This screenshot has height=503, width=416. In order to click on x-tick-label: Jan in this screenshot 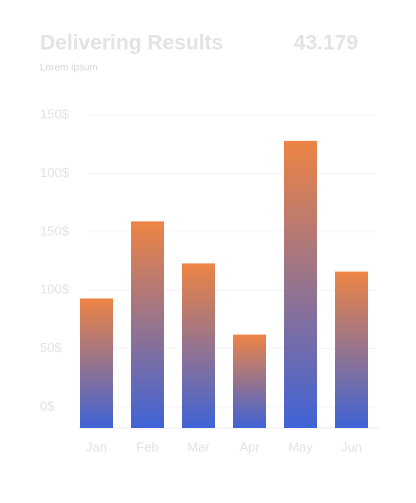, I will do `click(96, 446)`.